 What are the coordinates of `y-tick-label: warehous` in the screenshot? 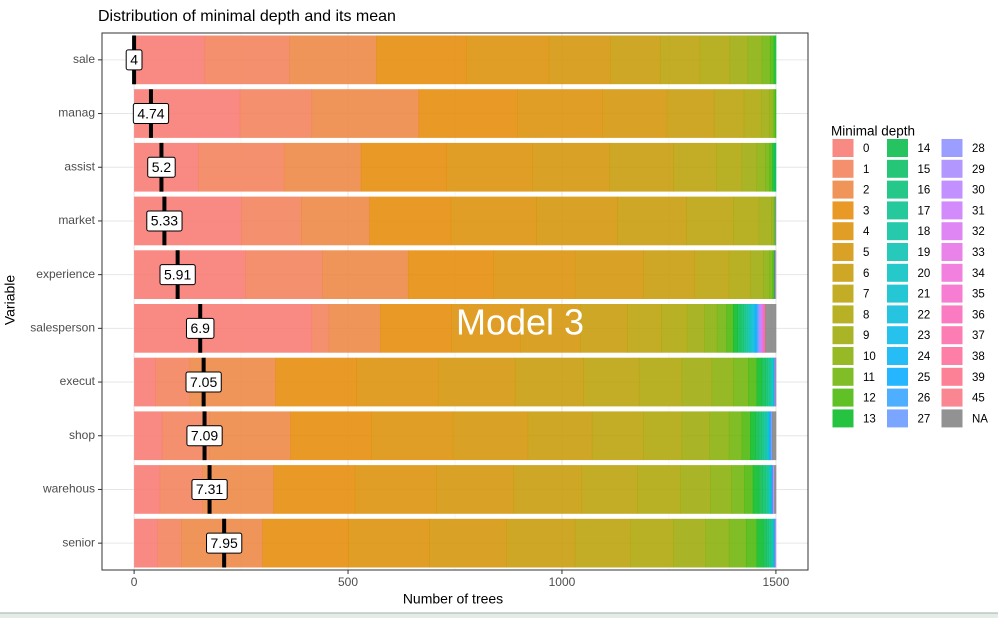 It's located at (68, 489).